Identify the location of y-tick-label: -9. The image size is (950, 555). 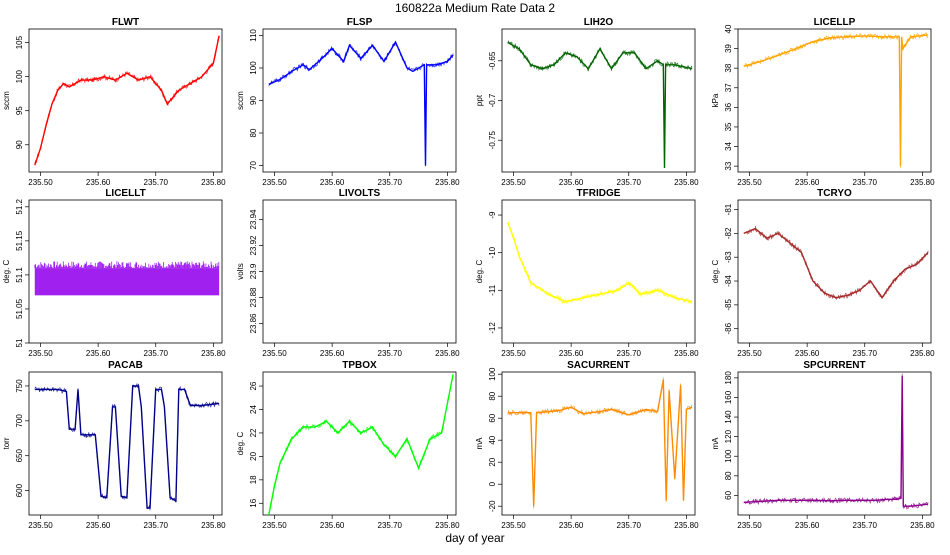
(492, 215).